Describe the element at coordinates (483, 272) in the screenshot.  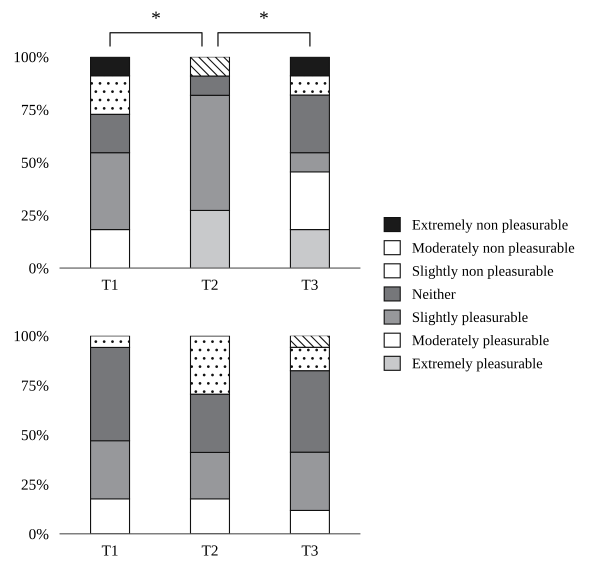
I see `legend-label: Slightly non pleasurable` at that location.